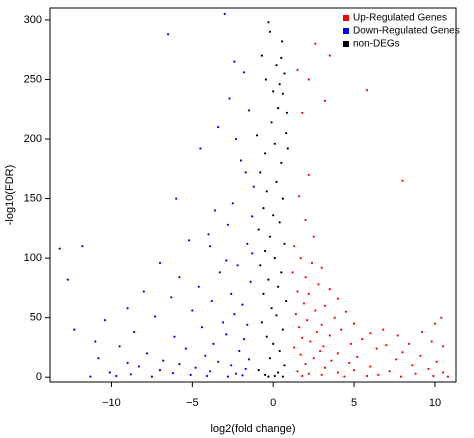  I want to click on legend-label-0: Up-Regulated Genes, so click(400, 18).